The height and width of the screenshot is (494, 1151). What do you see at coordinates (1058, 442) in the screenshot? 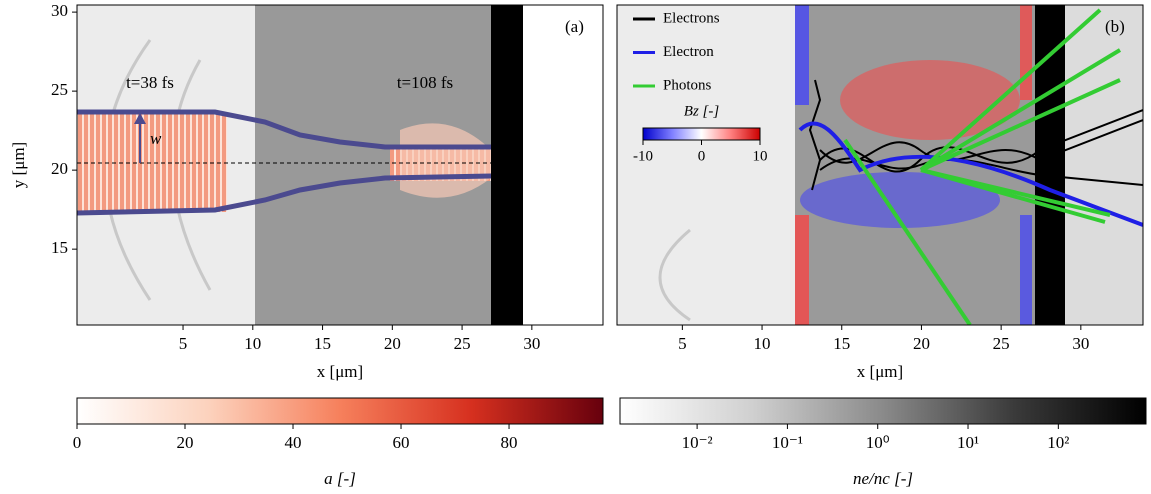
I see `x-tick-label: 10²` at bounding box center [1058, 442].